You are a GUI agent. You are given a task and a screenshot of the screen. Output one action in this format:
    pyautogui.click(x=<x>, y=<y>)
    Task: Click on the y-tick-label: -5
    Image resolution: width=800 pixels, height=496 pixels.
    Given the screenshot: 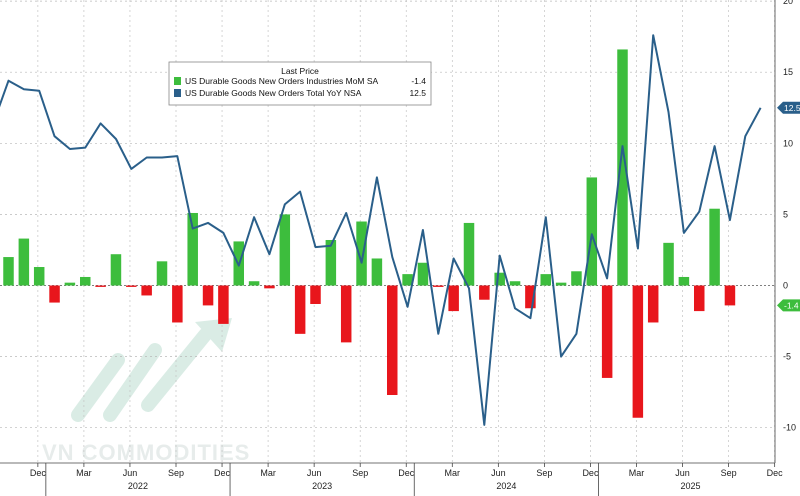 What is the action you would take?
    pyautogui.click(x=787, y=357)
    